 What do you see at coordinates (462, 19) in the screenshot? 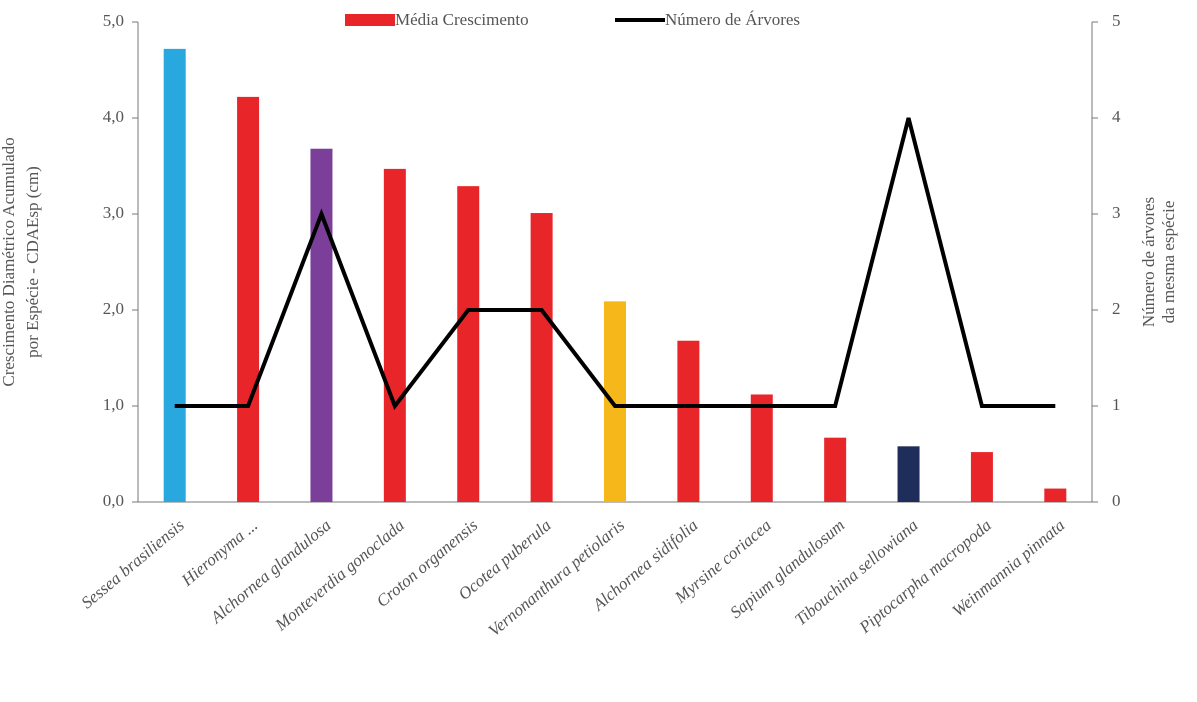
I see `legend-label: Média Crescimento` at bounding box center [462, 19].